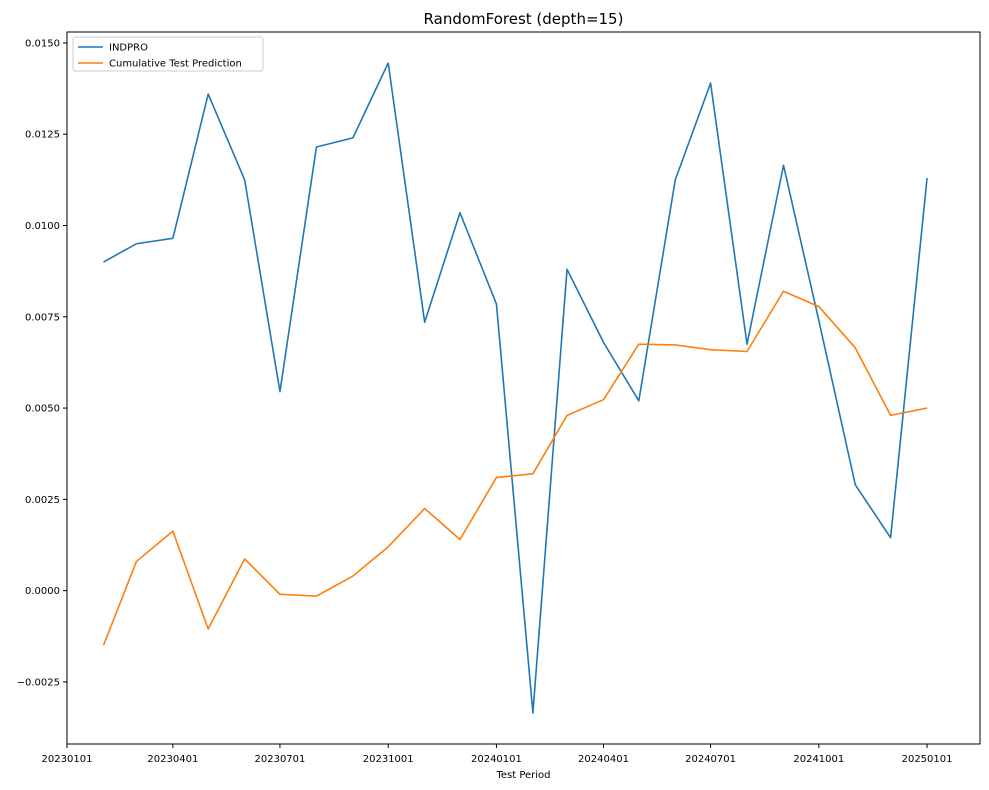 The width and height of the screenshot is (989, 790). What do you see at coordinates (818, 759) in the screenshot?
I see `x-tick-label: 20241001` at bounding box center [818, 759].